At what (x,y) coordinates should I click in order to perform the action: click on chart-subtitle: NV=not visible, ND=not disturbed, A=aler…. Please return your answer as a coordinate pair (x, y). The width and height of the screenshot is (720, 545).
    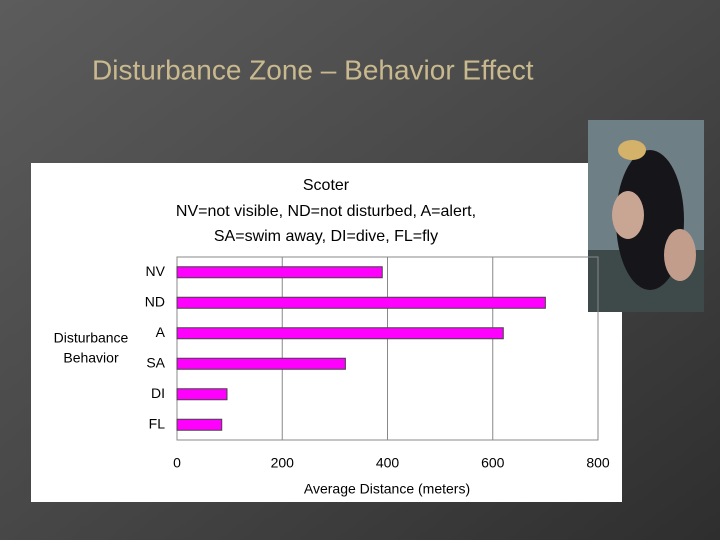
    Looking at the image, I should click on (326, 211).